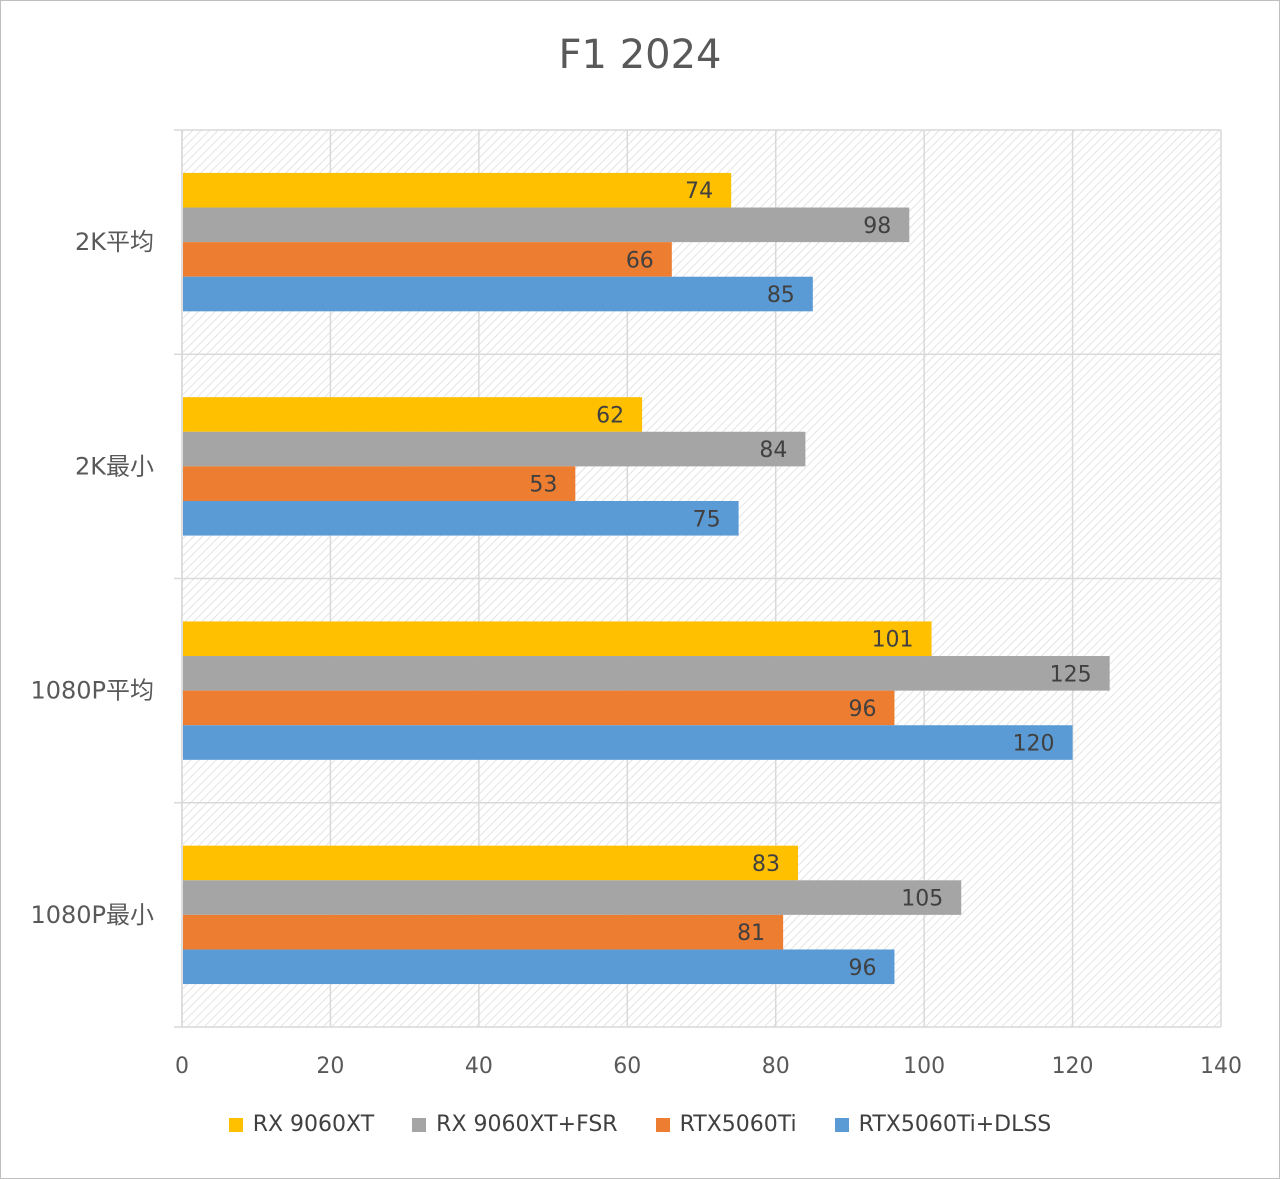 This screenshot has width=1280, height=1179. Describe the element at coordinates (1034, 744) in the screenshot. I see `data-label: 120` at that location.